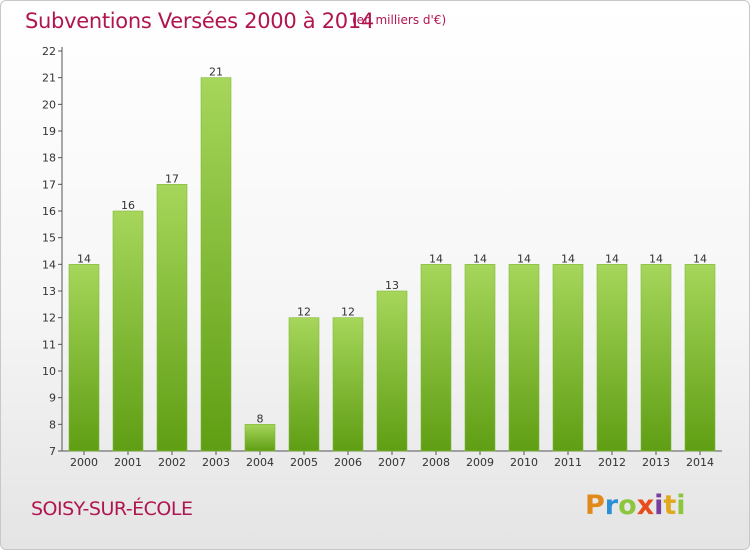 The image size is (750, 550). I want to click on y-tick-label: 9, so click(52, 398).